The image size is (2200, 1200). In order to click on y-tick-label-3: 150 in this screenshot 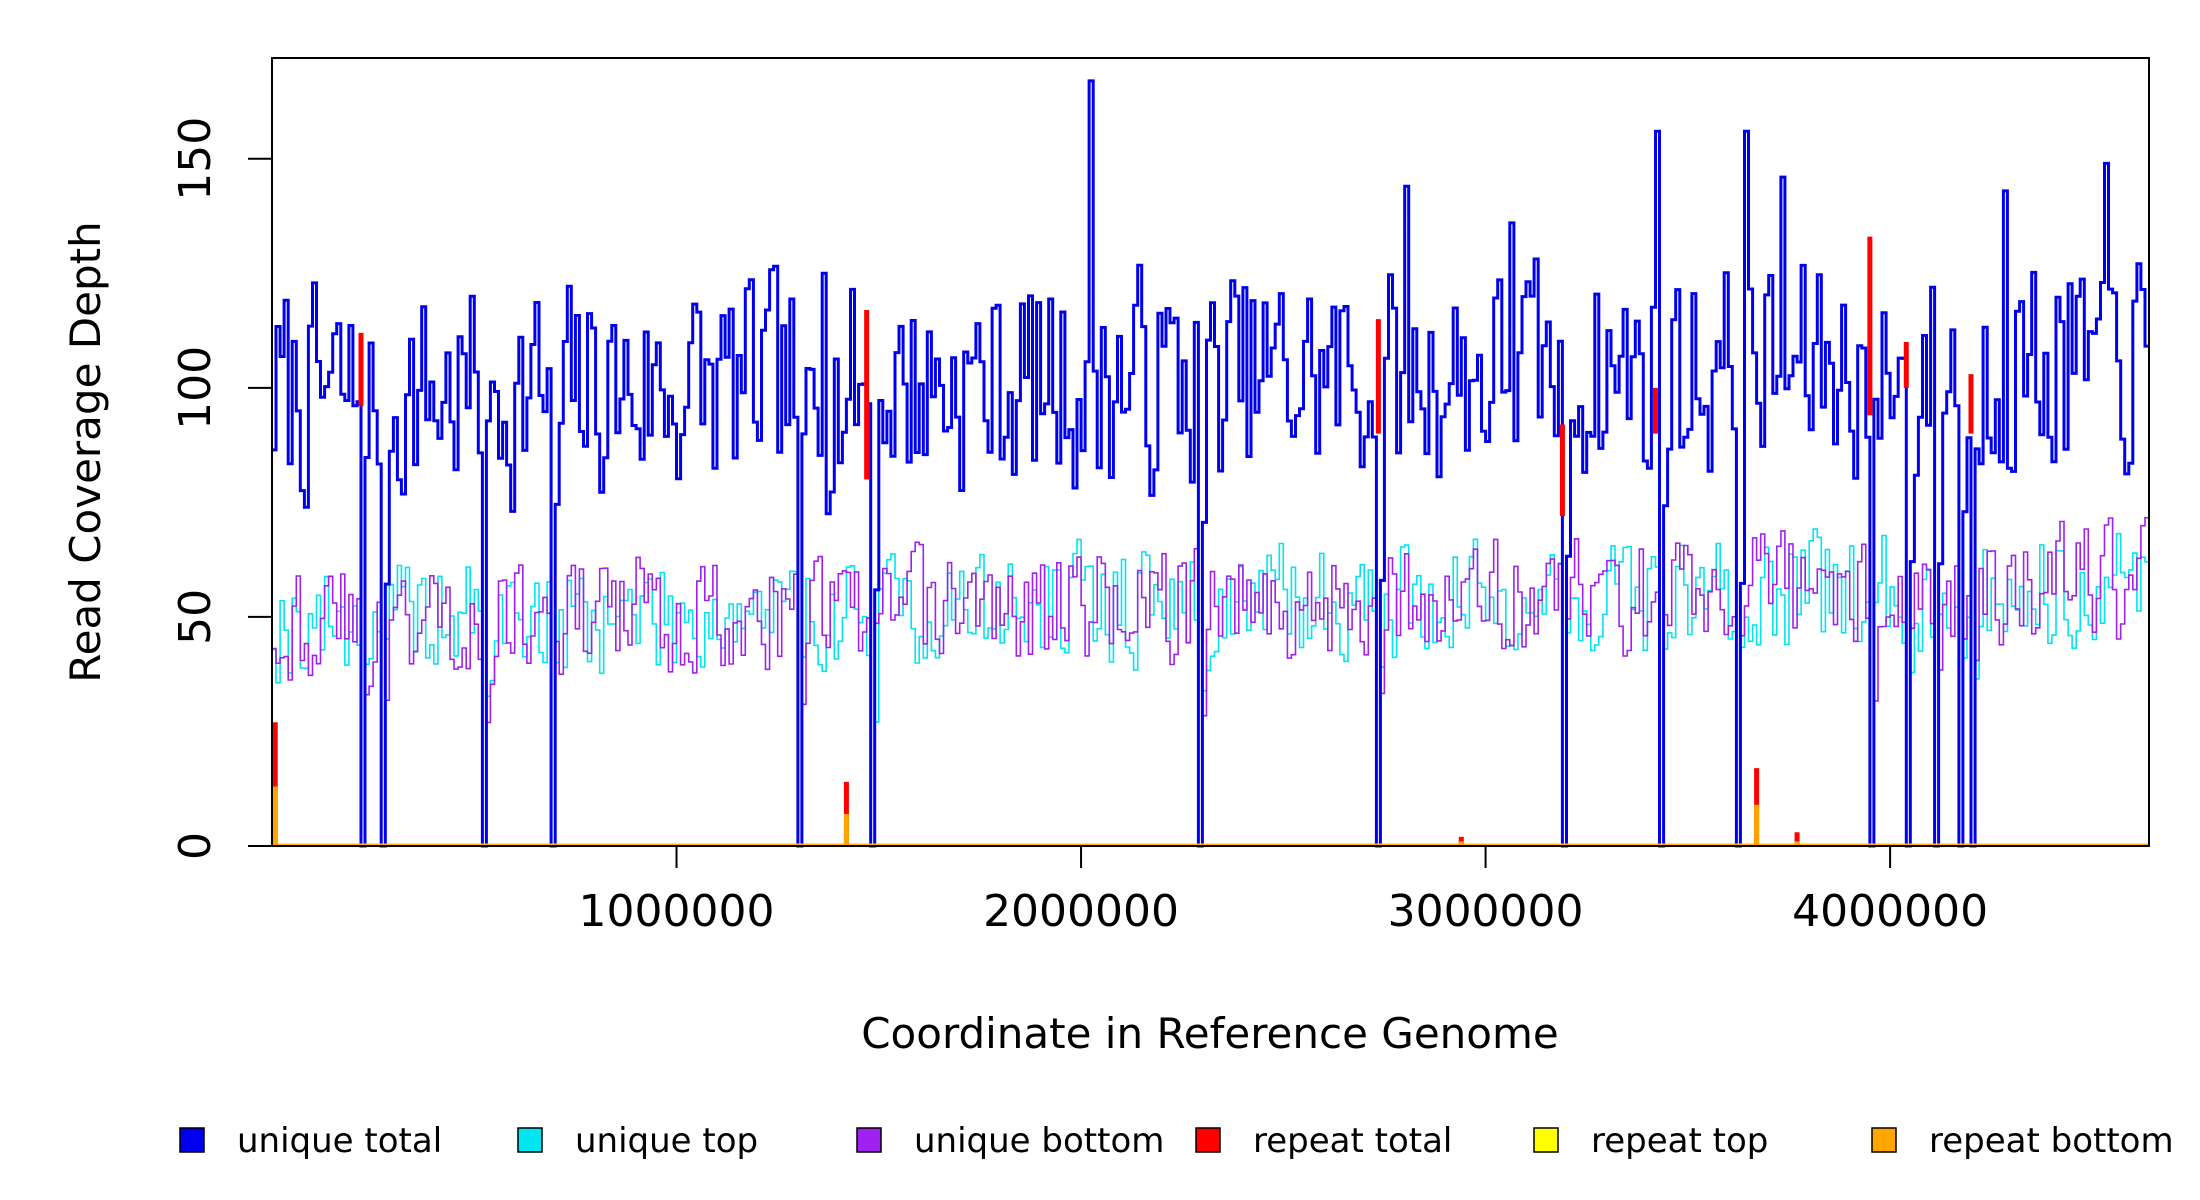, I will do `click(195, 159)`.